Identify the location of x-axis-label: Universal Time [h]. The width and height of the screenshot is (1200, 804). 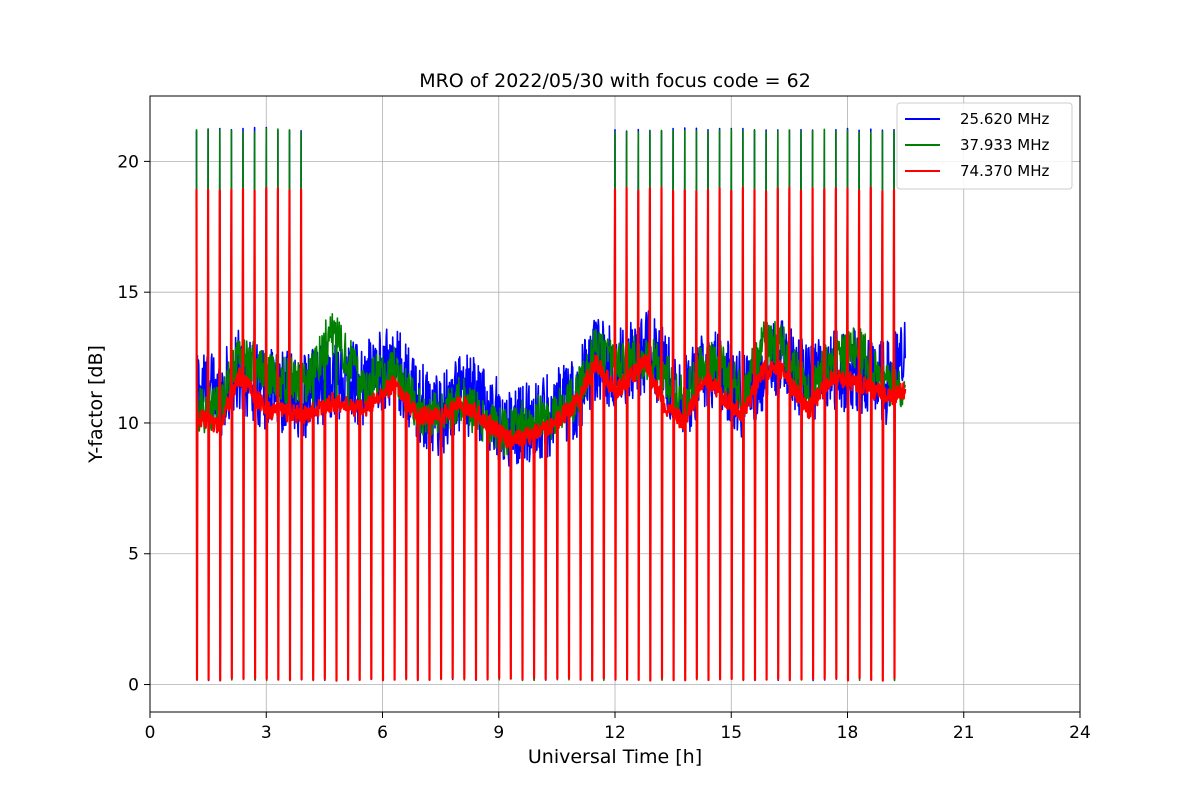
(615, 757).